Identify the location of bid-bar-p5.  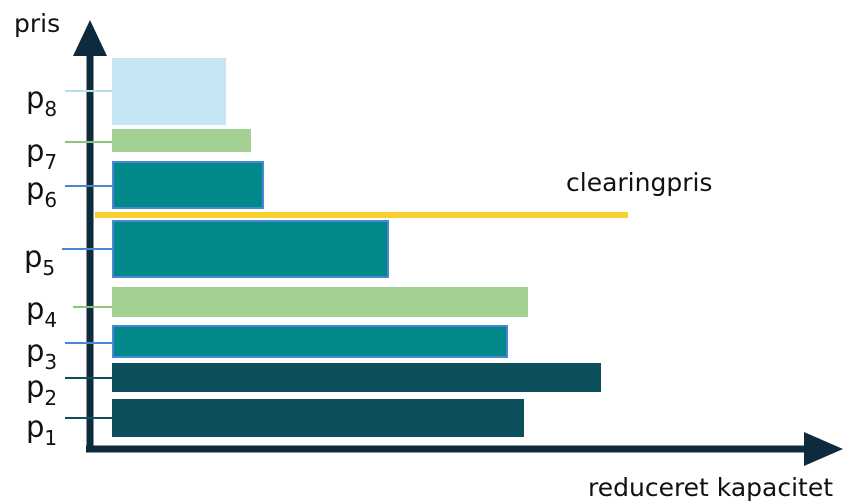
(250, 249).